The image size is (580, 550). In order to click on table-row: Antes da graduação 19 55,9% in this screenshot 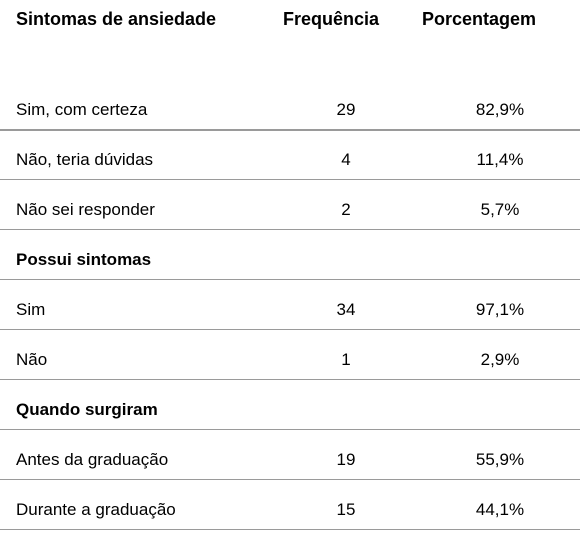, I will do `click(290, 455)`.